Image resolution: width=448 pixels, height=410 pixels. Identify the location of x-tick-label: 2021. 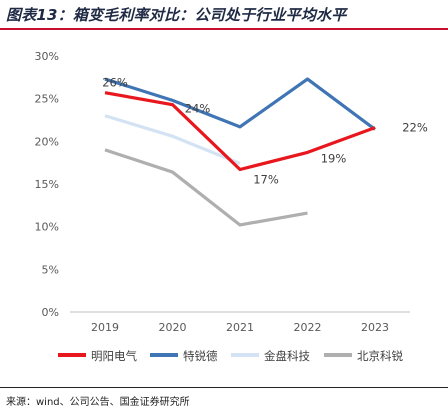
(240, 327).